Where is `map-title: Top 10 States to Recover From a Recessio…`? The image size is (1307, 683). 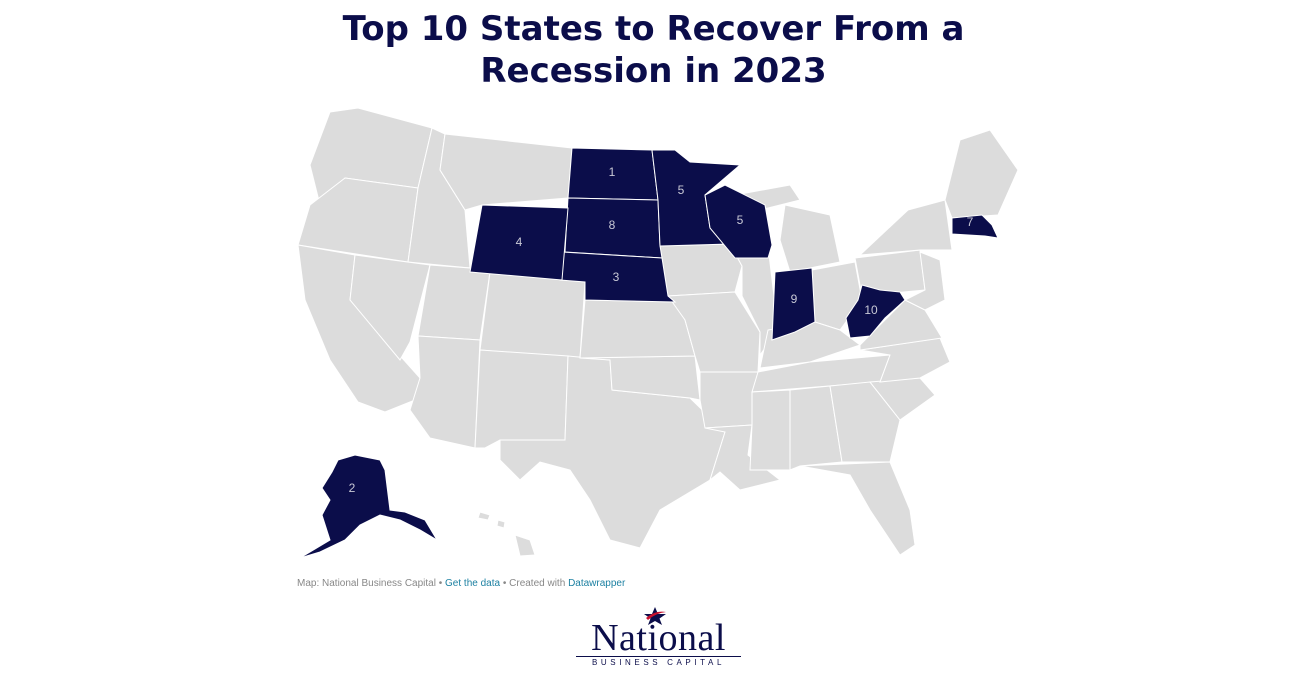
map-title: Top 10 States to Recover From a Recessio… is located at coordinates (653, 50).